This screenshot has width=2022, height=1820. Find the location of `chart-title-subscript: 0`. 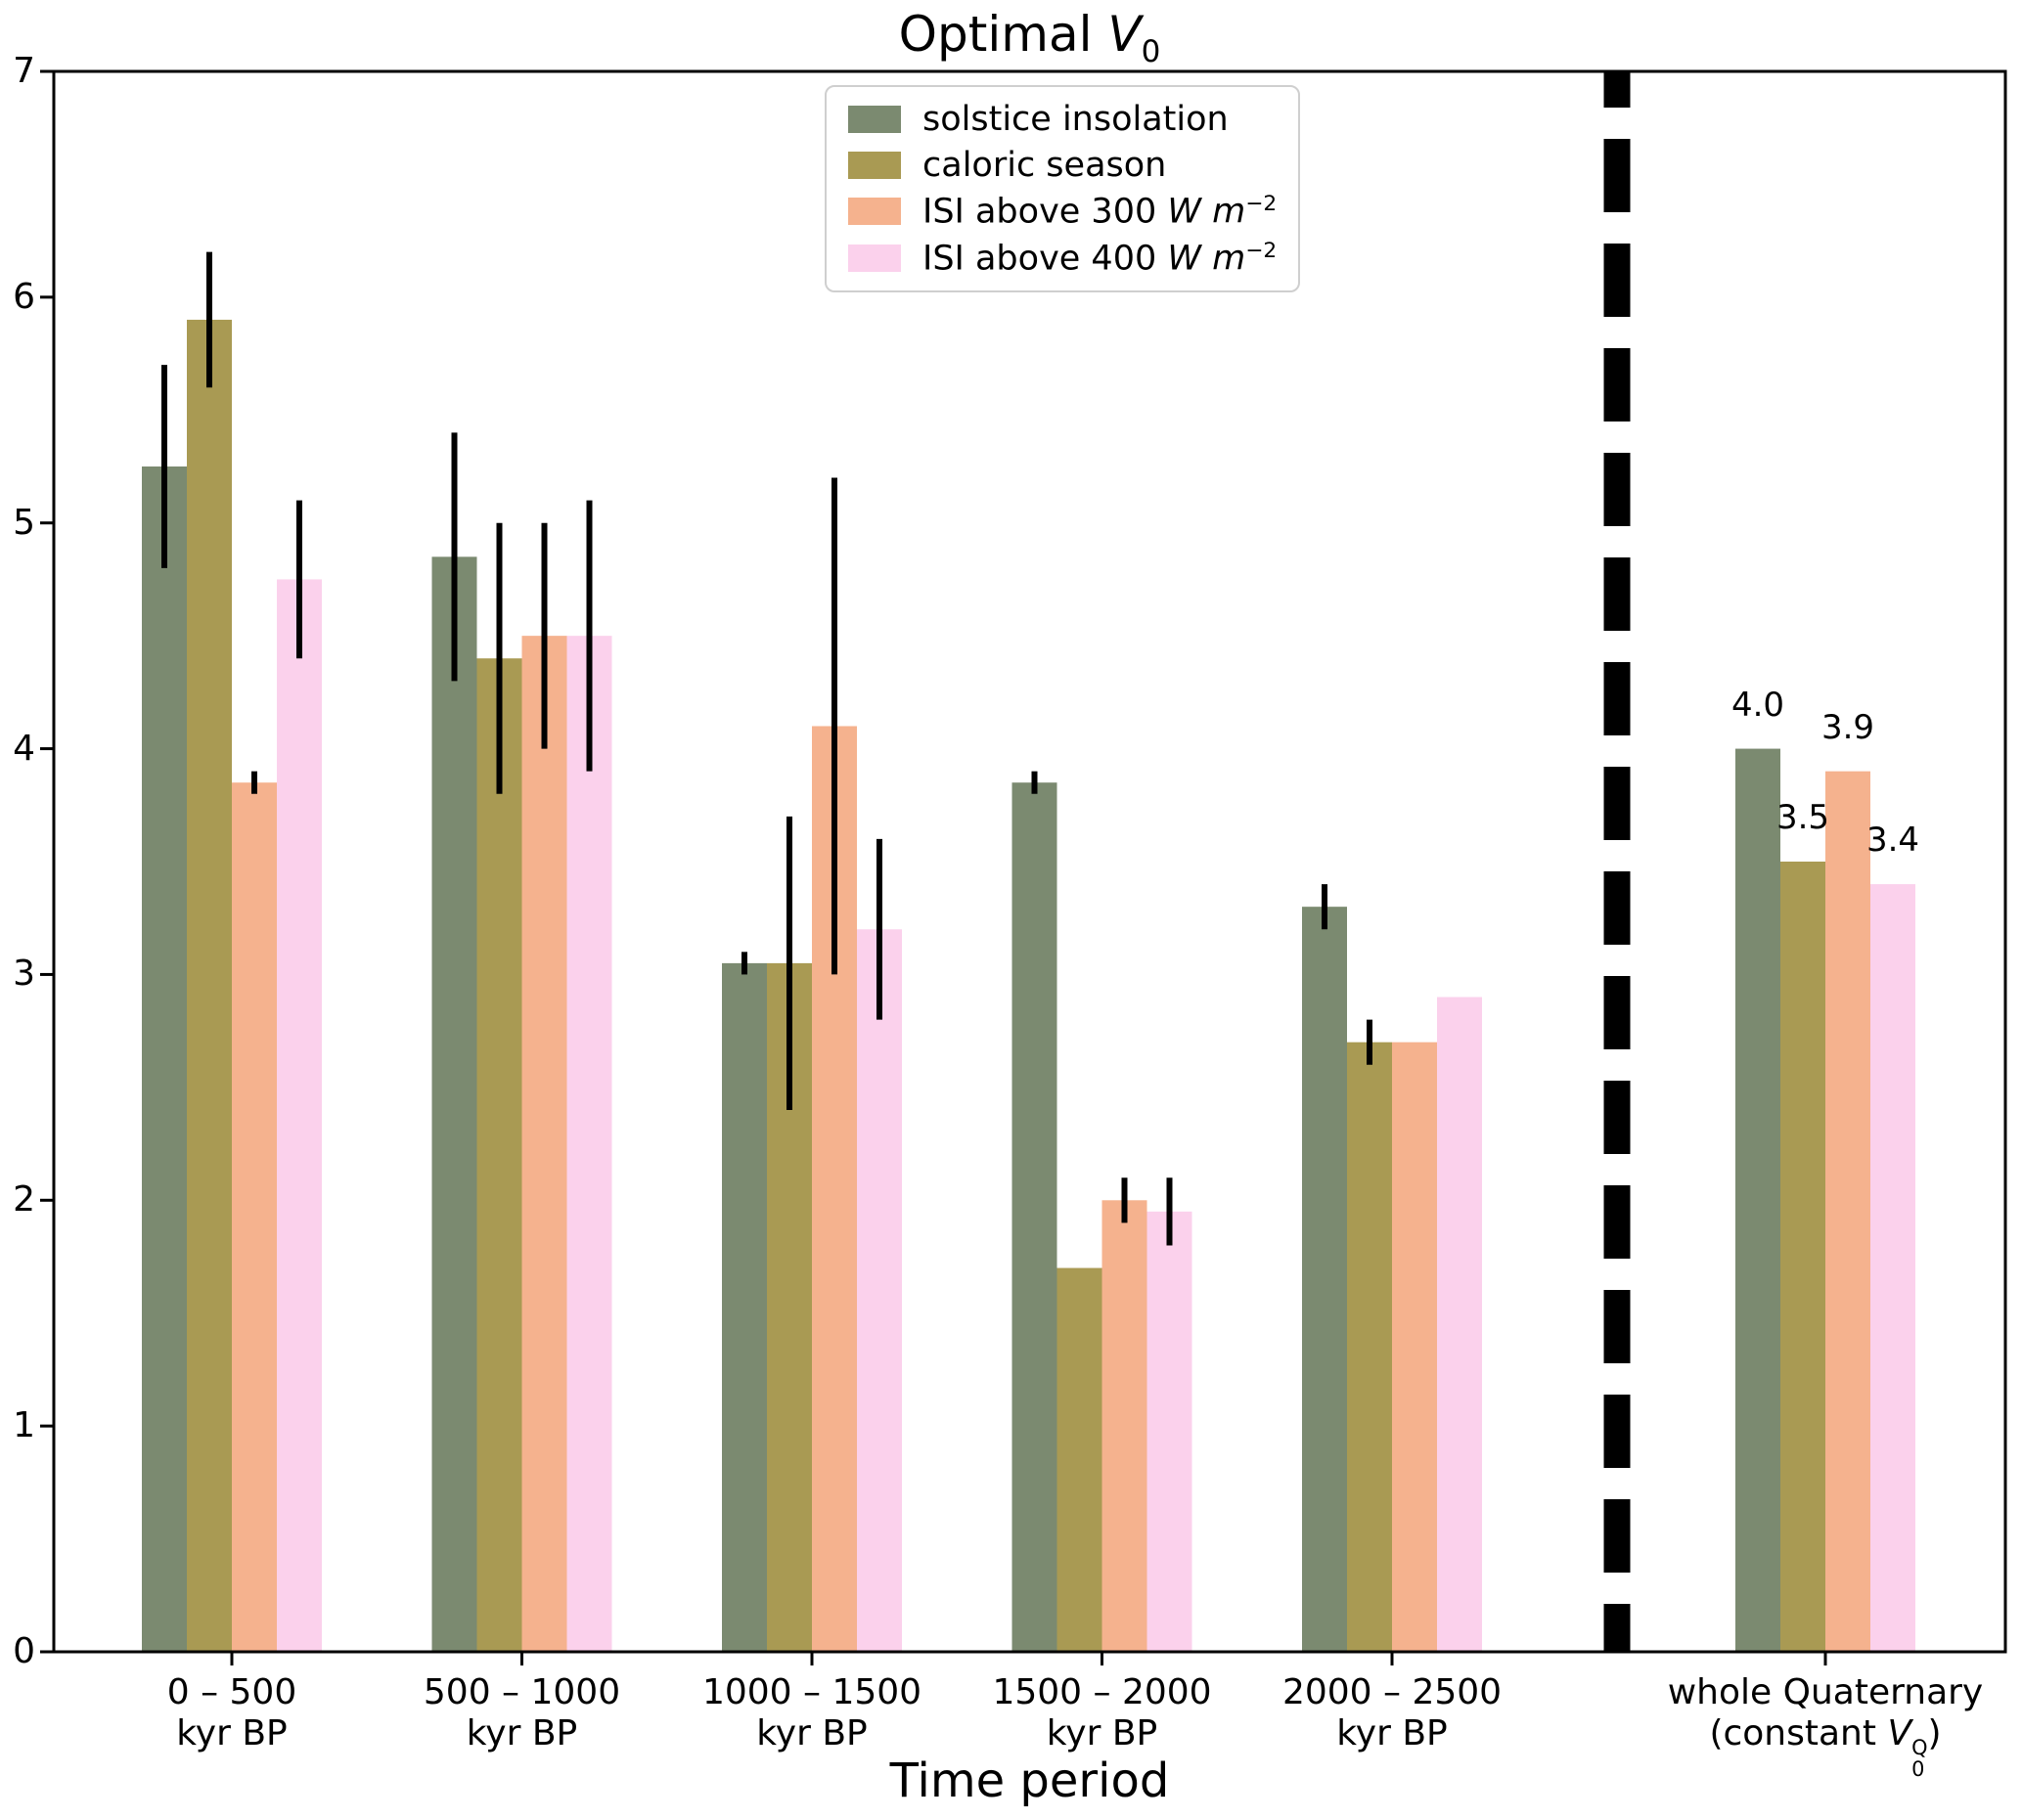

chart-title-subscript: 0 is located at coordinates (1151, 51).